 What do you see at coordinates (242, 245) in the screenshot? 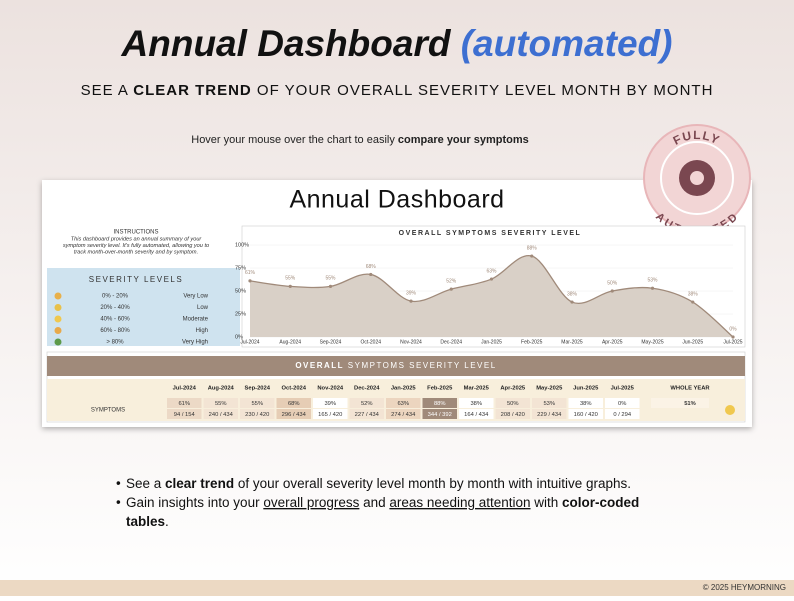
I see `y-tick-label: 100%` at bounding box center [242, 245].